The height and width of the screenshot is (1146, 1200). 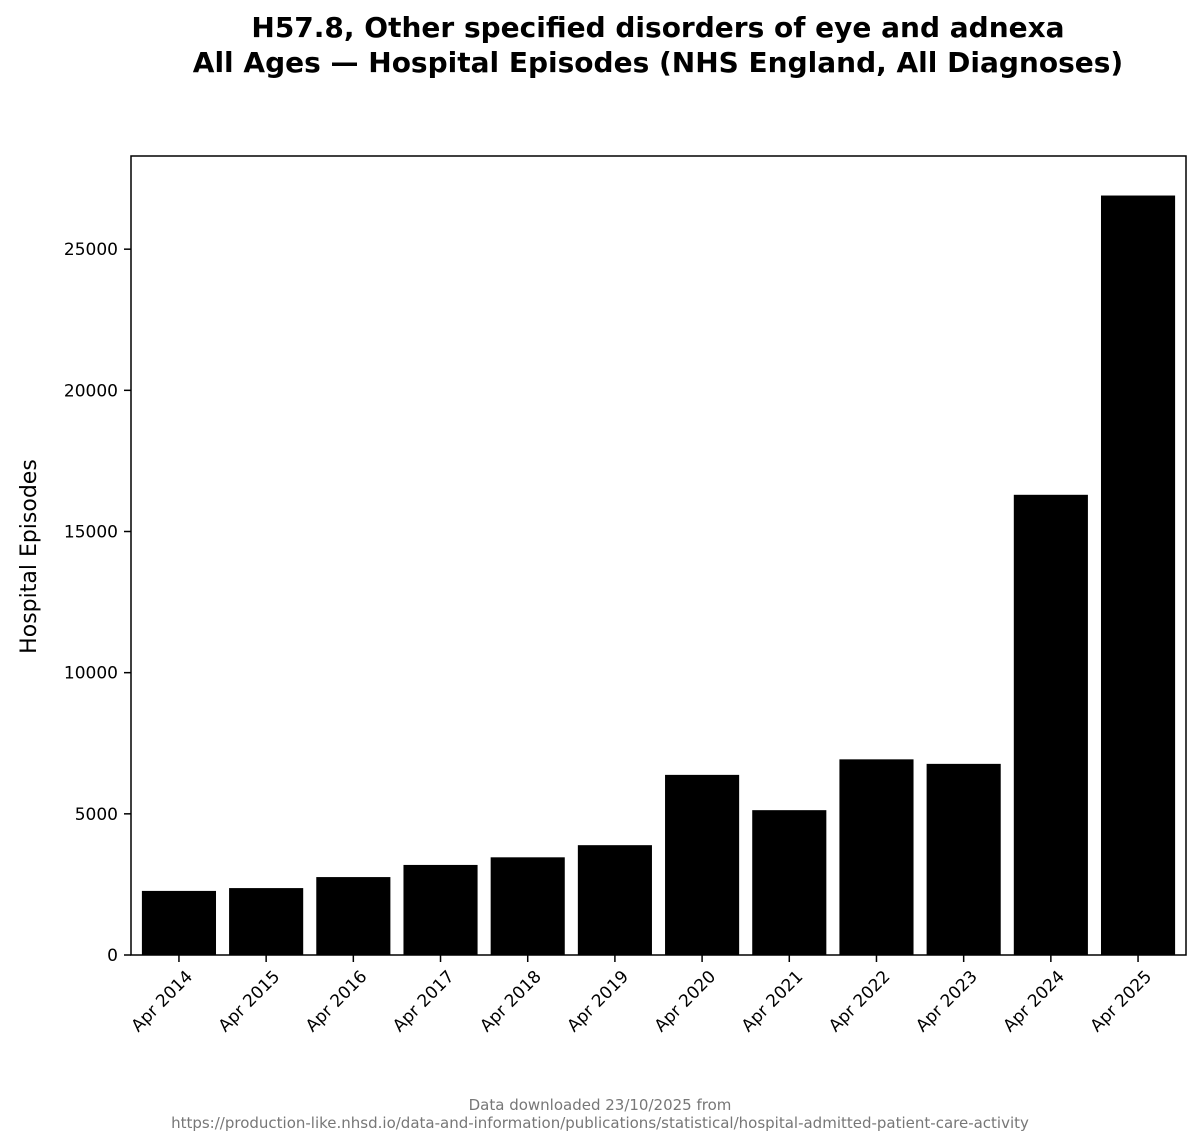 What do you see at coordinates (162, 1001) in the screenshot?
I see `x-tick-label: Apr 2014` at bounding box center [162, 1001].